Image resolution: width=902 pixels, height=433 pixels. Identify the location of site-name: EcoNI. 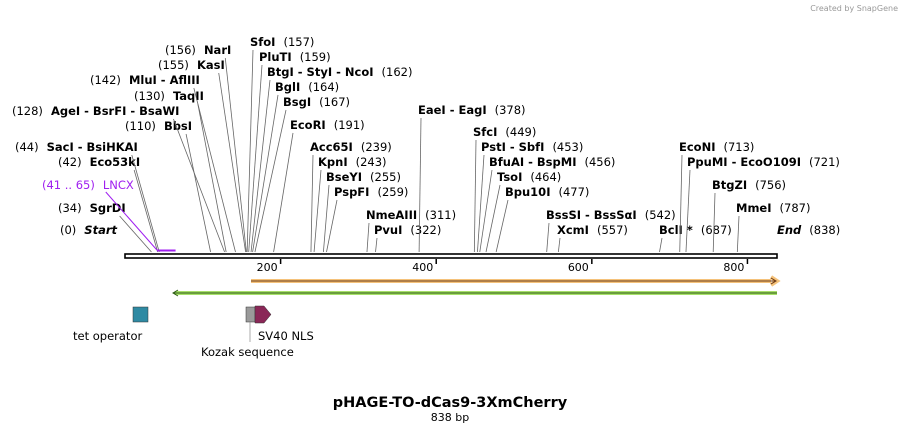
(697, 147).